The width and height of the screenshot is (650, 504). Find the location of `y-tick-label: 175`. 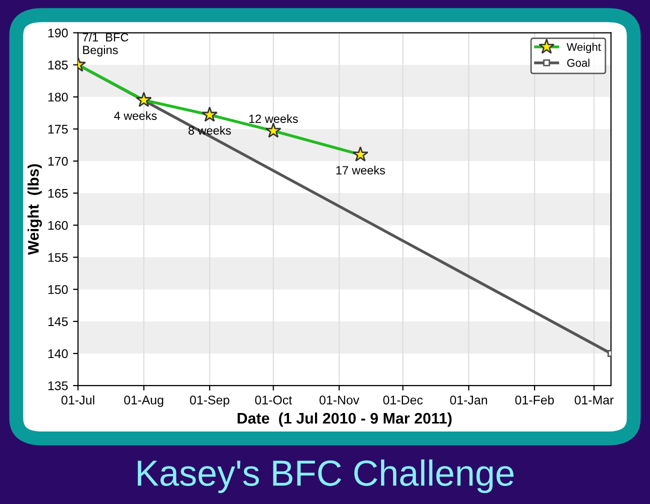

y-tick-label: 175 is located at coordinates (58, 129).